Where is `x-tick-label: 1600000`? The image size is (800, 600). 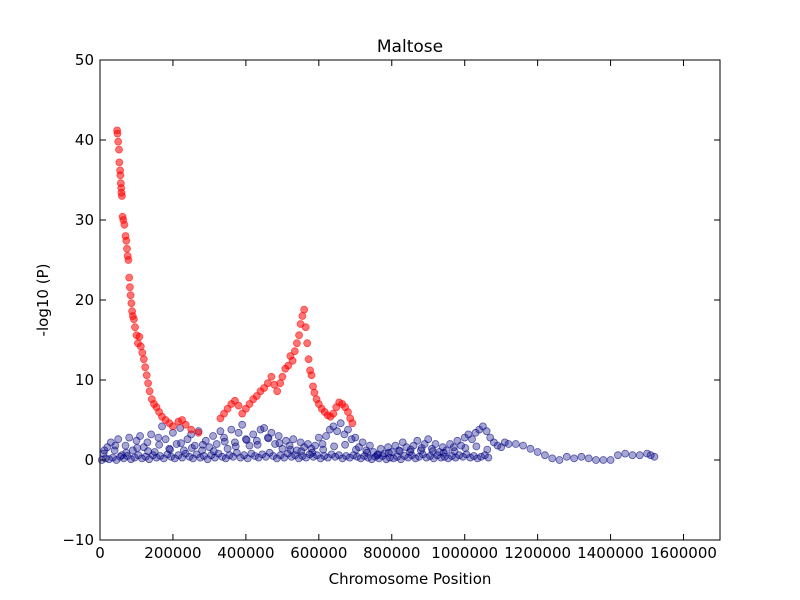
x-tick-label: 1600000 is located at coordinates (683, 553).